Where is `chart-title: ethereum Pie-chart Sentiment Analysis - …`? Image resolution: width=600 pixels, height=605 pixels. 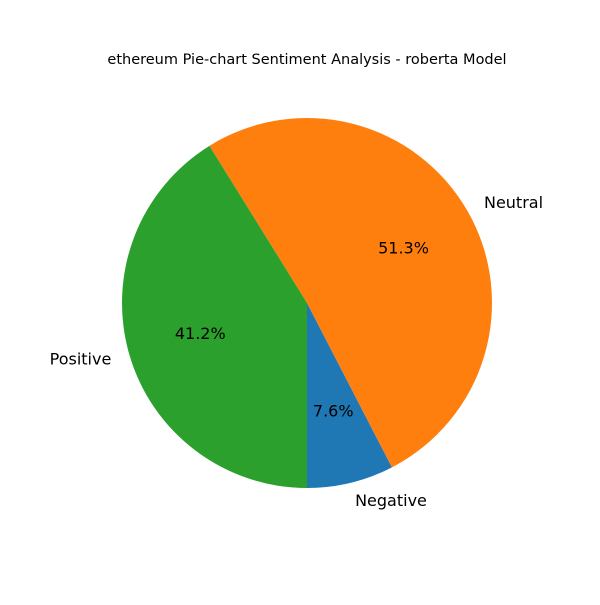 chart-title: ethereum Pie-chart Sentiment Analysis - … is located at coordinates (306, 60).